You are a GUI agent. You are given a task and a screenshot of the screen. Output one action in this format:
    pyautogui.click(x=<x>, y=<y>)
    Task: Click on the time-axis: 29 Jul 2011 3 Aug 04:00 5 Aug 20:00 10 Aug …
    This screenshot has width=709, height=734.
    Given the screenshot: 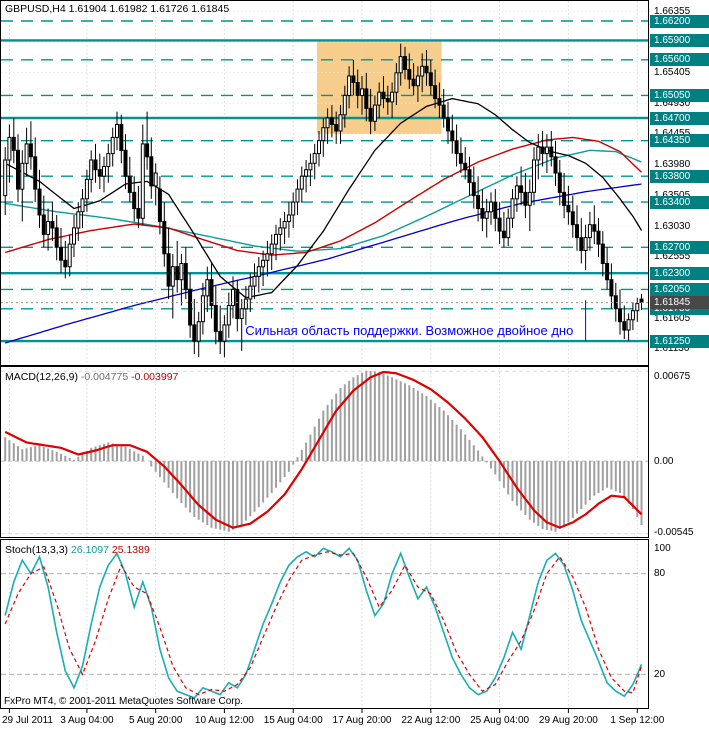 What is the action you would take?
    pyautogui.click(x=332, y=723)
    